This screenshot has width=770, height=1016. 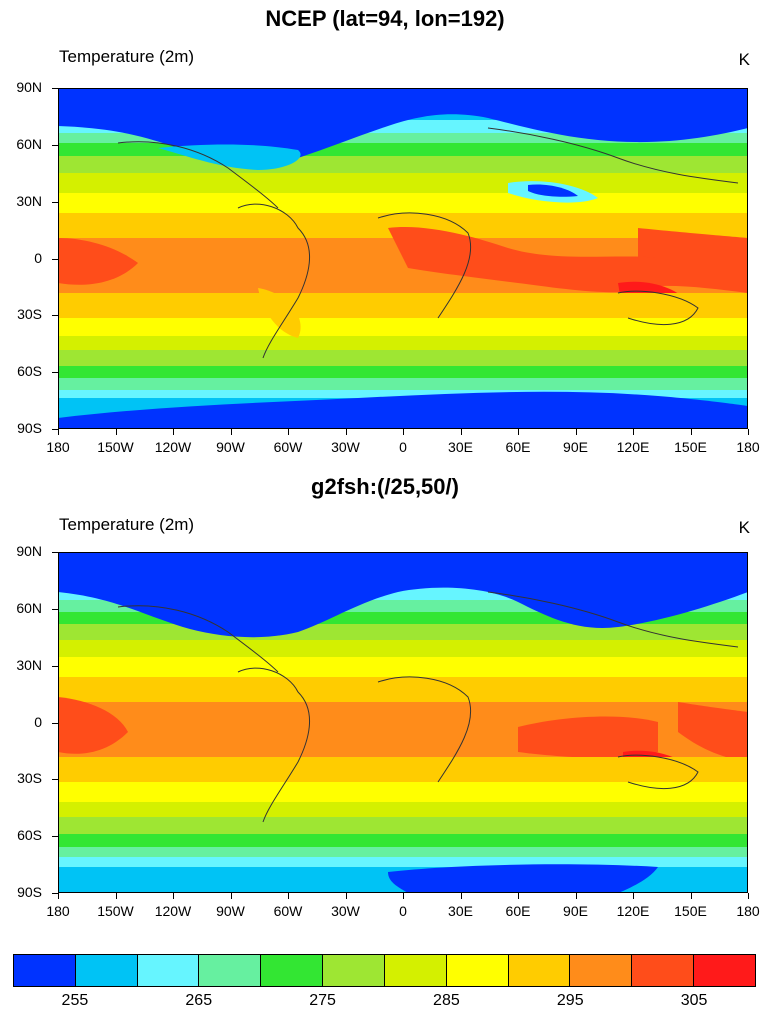 I want to click on lat-label: 0, so click(x=38, y=257).